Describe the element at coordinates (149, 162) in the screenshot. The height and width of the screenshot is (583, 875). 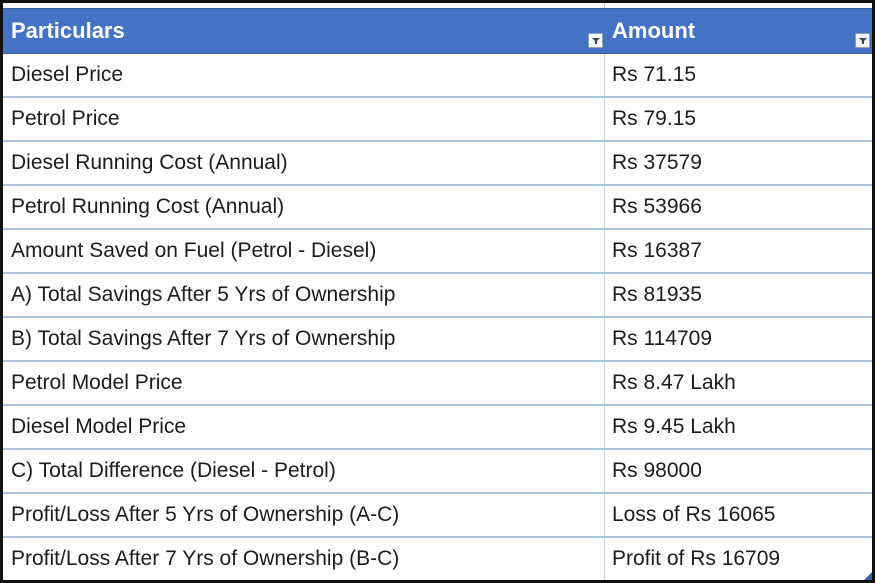
I see `particulars-text: Diesel Running Cost (Annual)` at that location.